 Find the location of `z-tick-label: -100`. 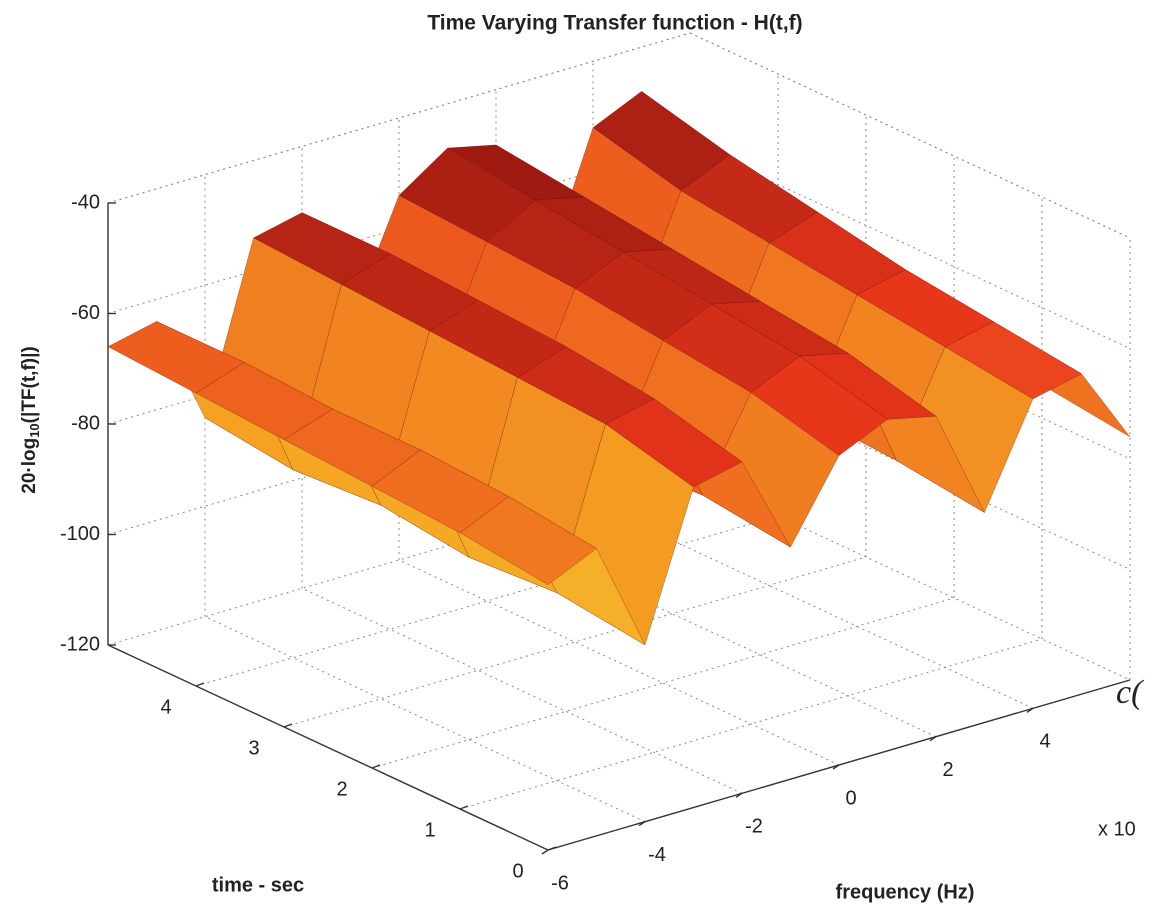

z-tick-label: -100 is located at coordinates (80, 534).